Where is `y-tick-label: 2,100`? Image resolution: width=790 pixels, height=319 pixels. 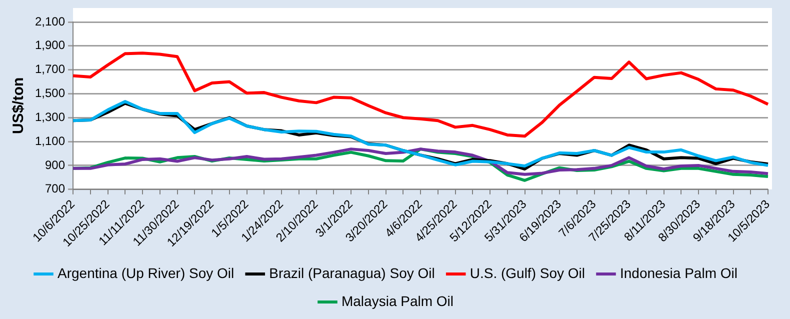 y-tick-label: 2,100 is located at coordinates (50, 21).